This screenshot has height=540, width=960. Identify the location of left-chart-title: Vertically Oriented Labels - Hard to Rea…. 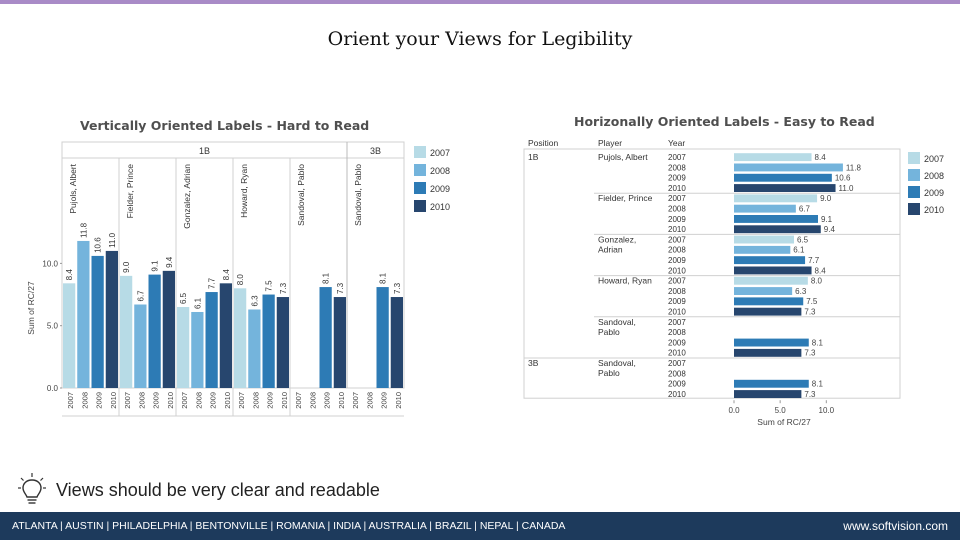
(225, 125).